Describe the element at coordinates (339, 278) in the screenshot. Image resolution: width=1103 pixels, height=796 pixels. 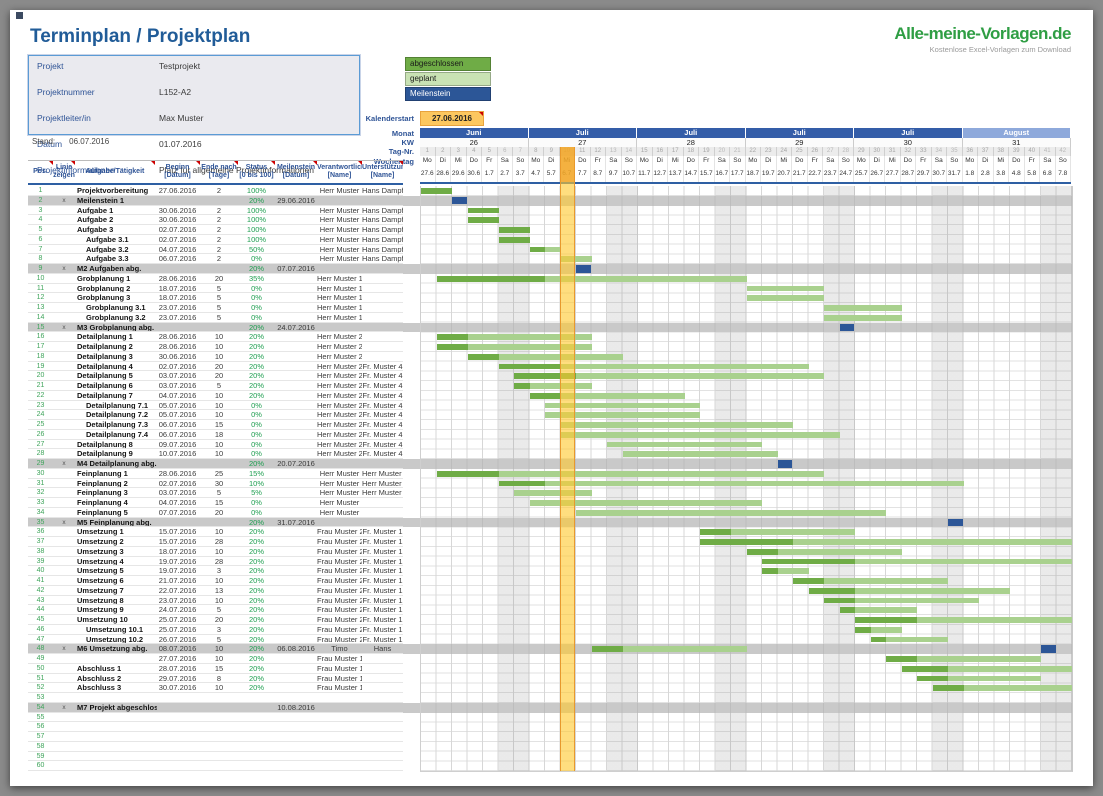
I see `responsible-cell: Herr Muster 1` at that location.